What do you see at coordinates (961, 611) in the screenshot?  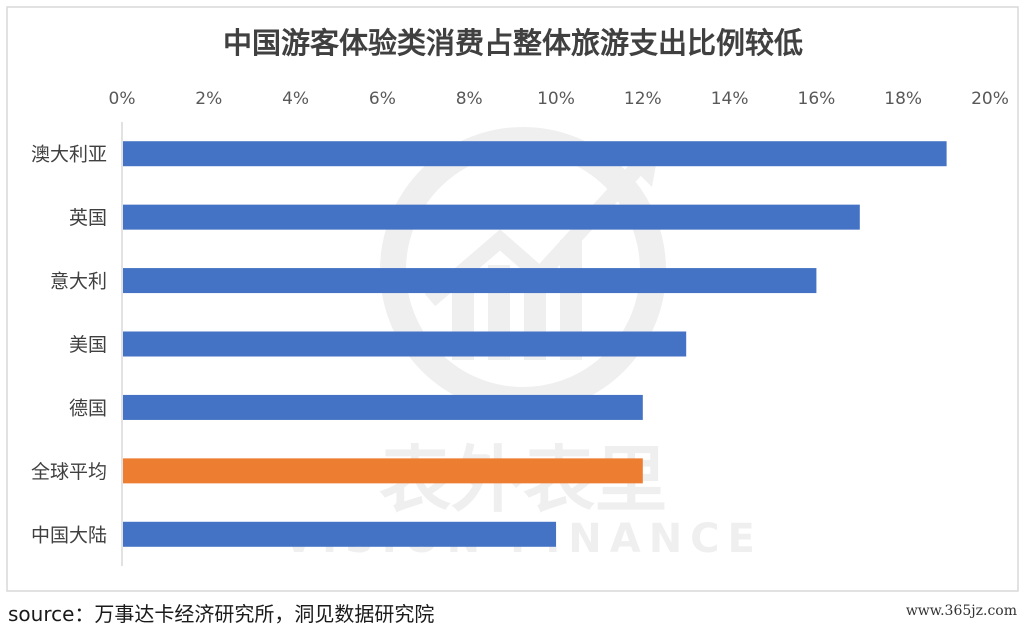 I see `site-watermark: www.365jz.com` at bounding box center [961, 611].